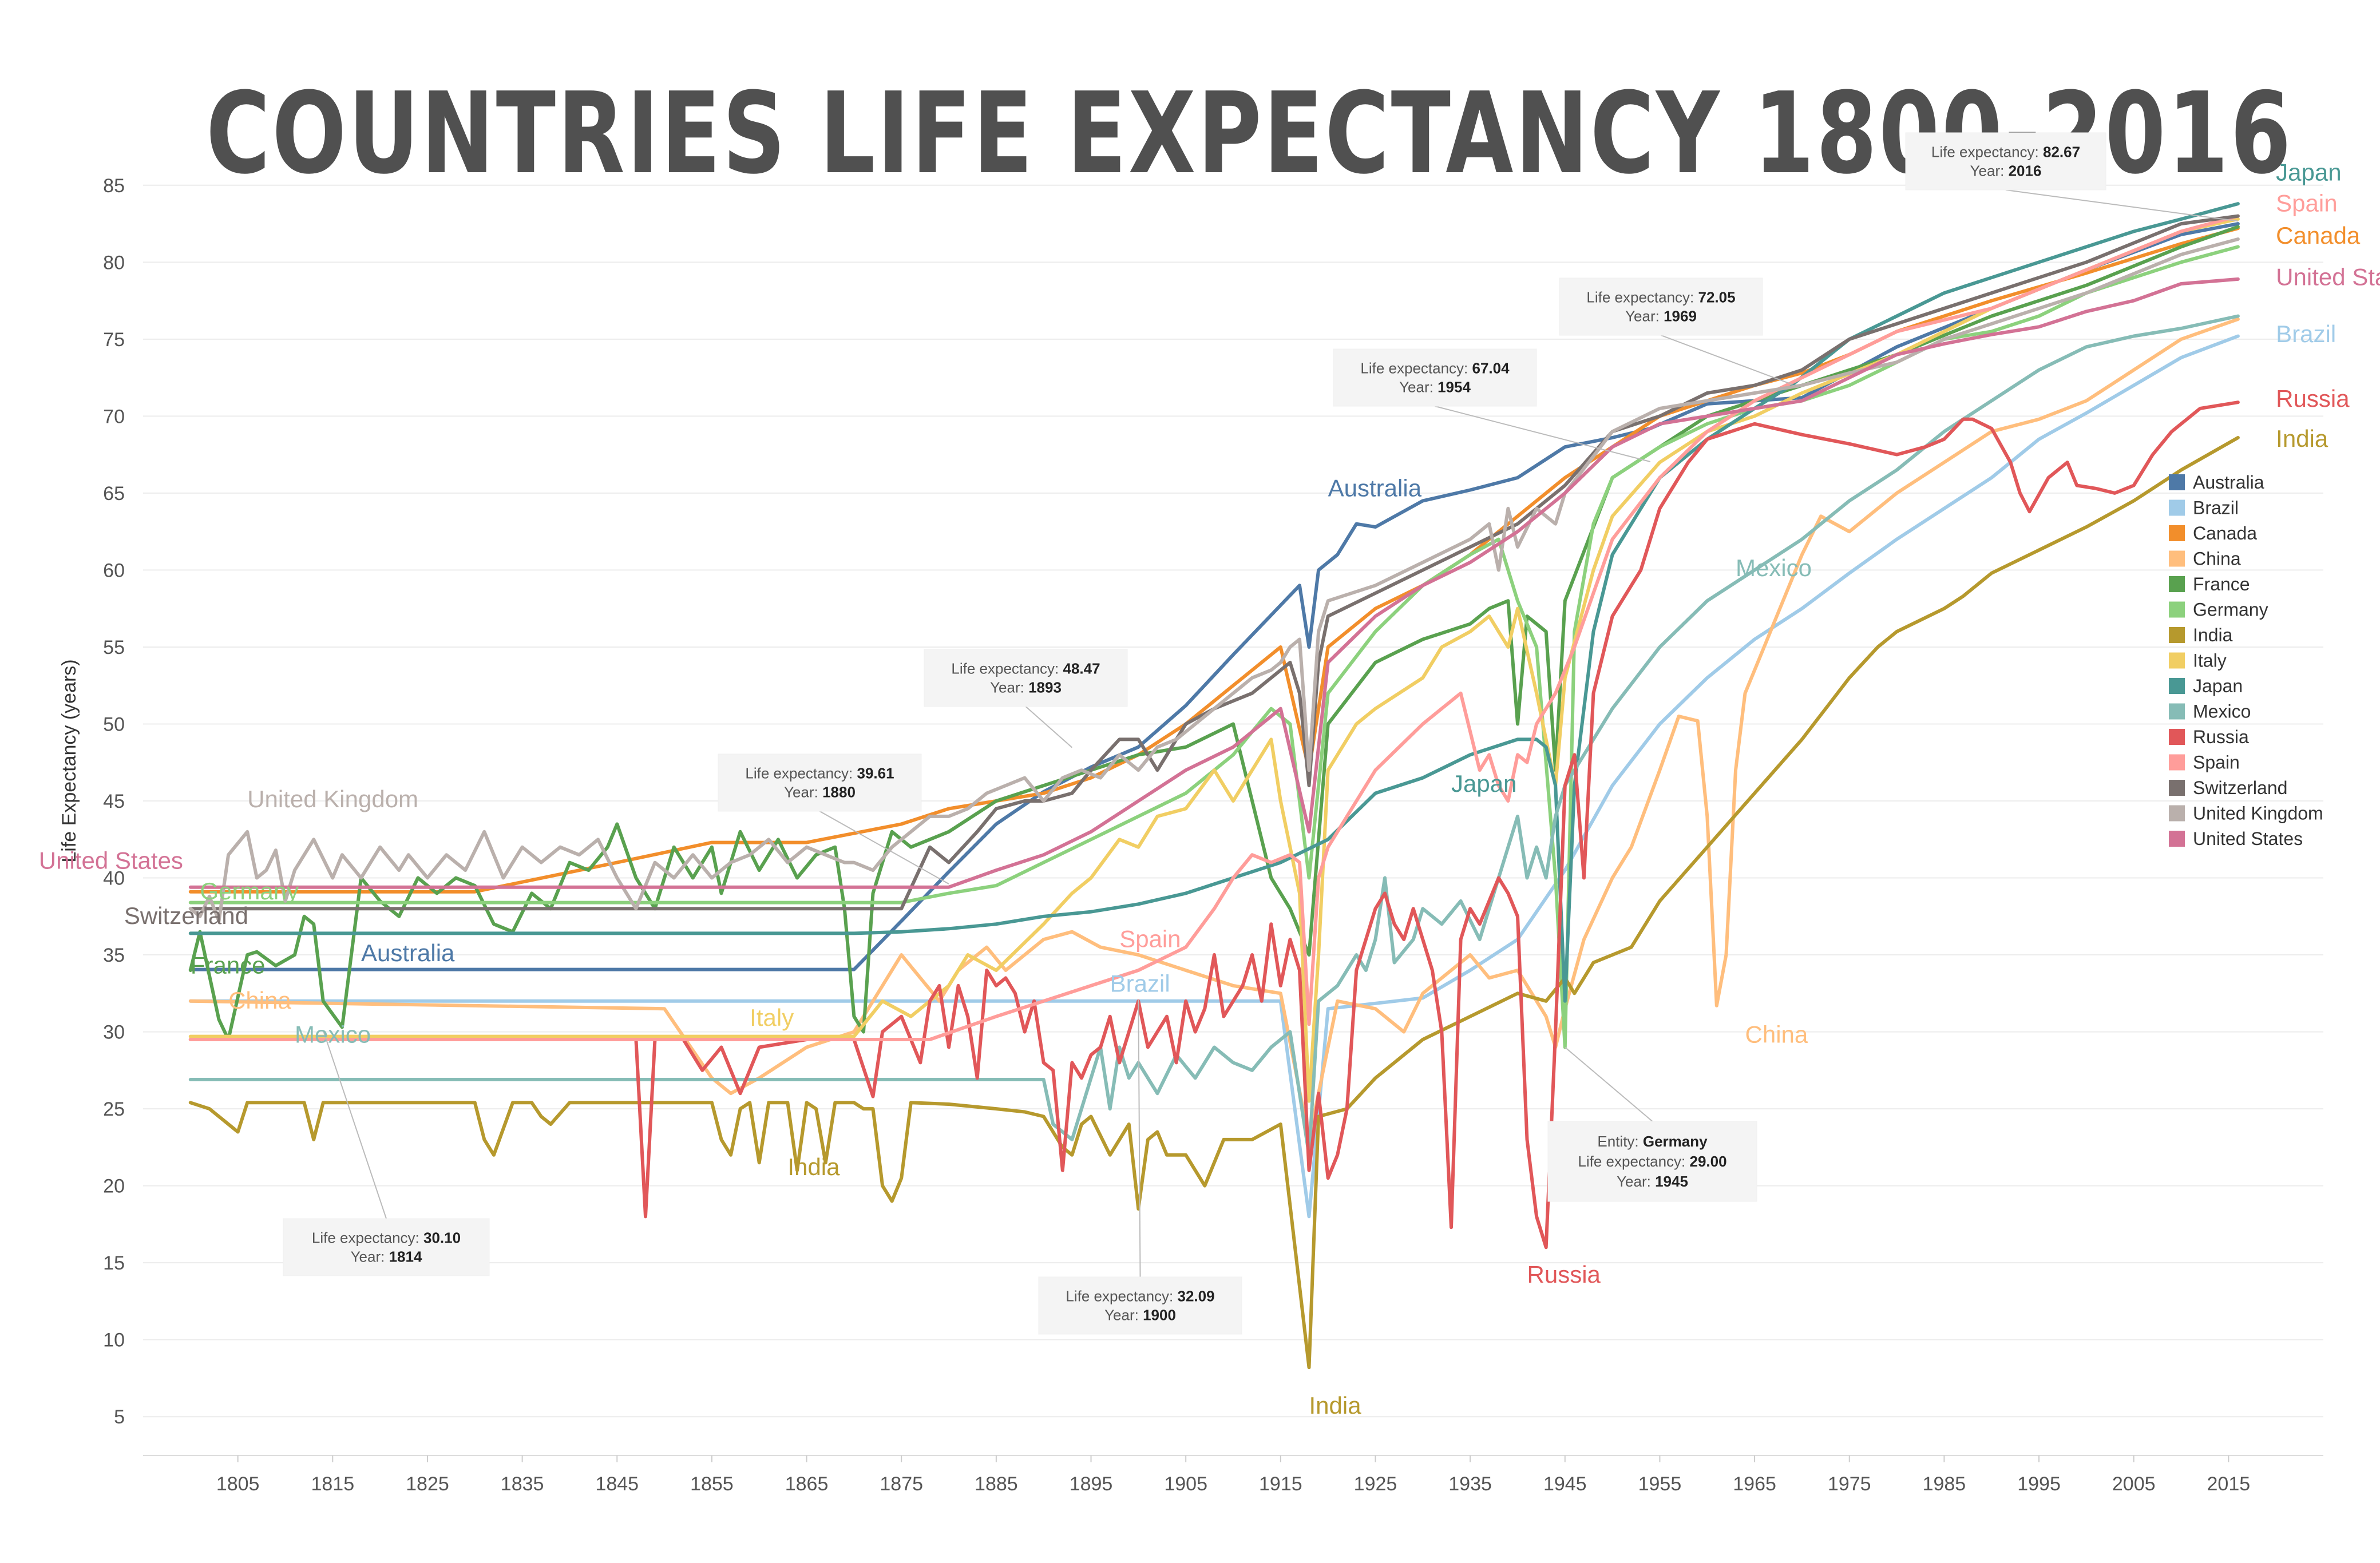 The width and height of the screenshot is (2380, 1563). What do you see at coordinates (114, 1033) in the screenshot?
I see `y-tick-label: 30` at bounding box center [114, 1033].